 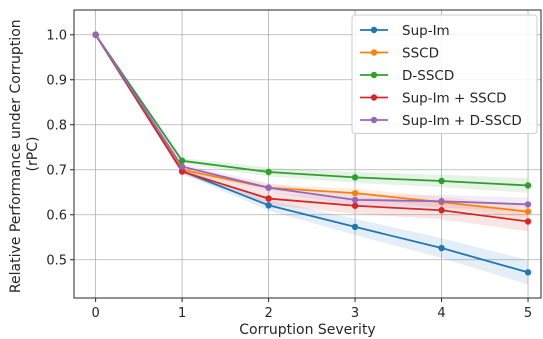 I want to click on x-tick-label: 0, so click(x=95, y=313).